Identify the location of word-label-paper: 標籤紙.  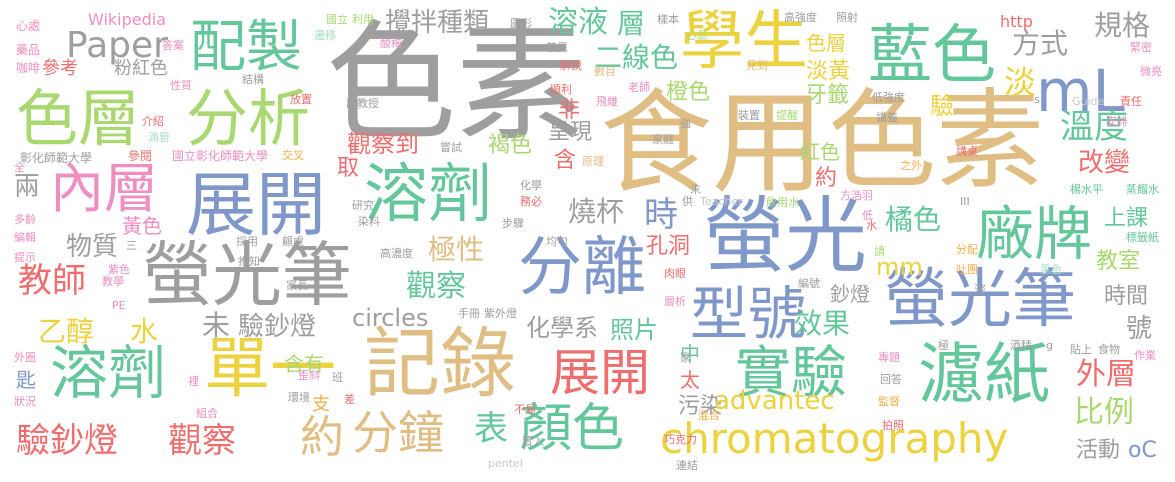
(1142, 237).